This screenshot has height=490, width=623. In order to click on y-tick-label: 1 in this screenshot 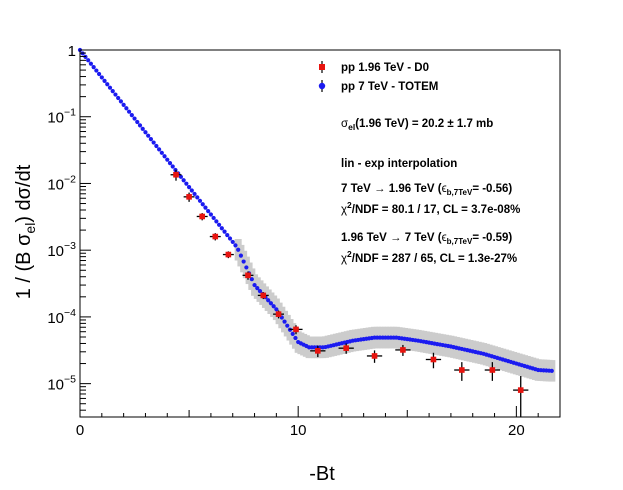, I will do `click(72, 51)`.